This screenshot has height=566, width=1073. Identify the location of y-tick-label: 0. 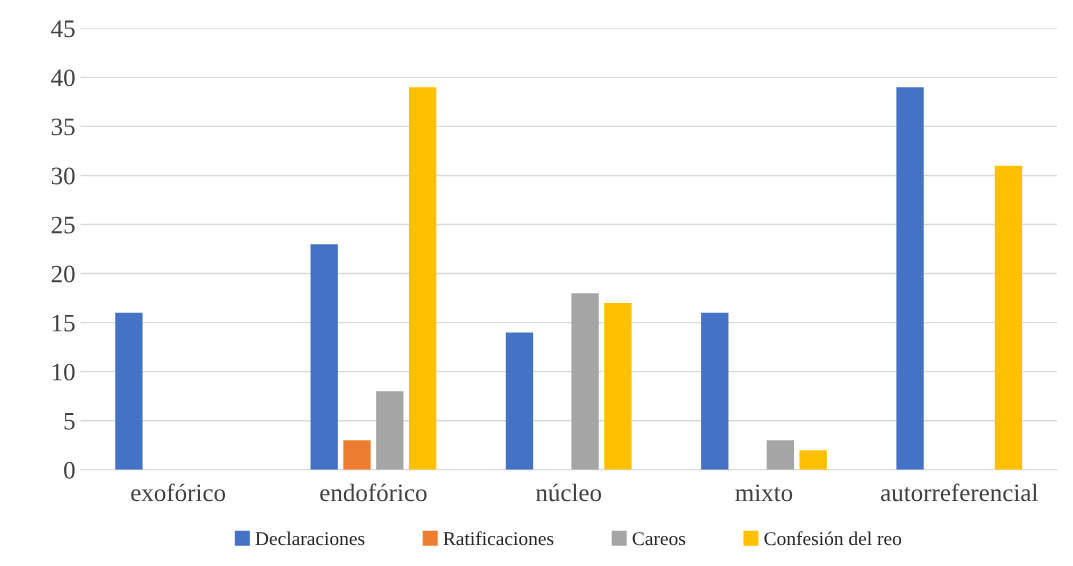
(69, 470).